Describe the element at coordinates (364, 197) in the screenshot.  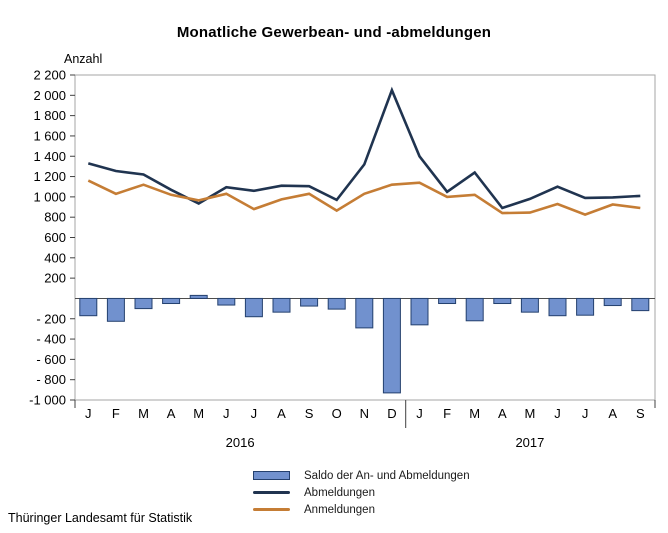
I see `anmeldungen-line` at that location.